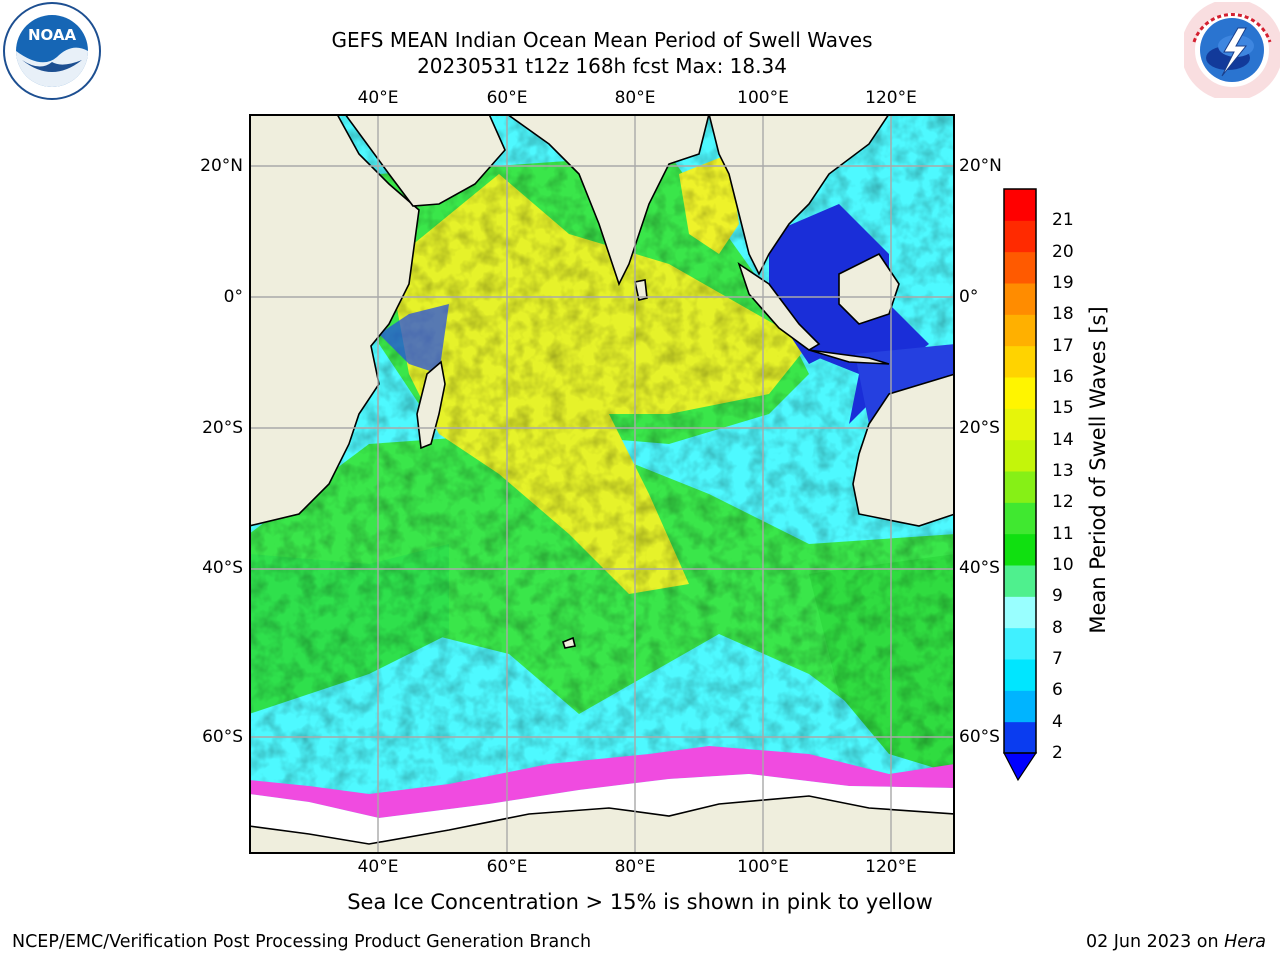 The height and width of the screenshot is (960, 1280). Describe the element at coordinates (1155, 942) in the screenshot. I see `footer-date-text: 02 Jun 2023 on` at that location.